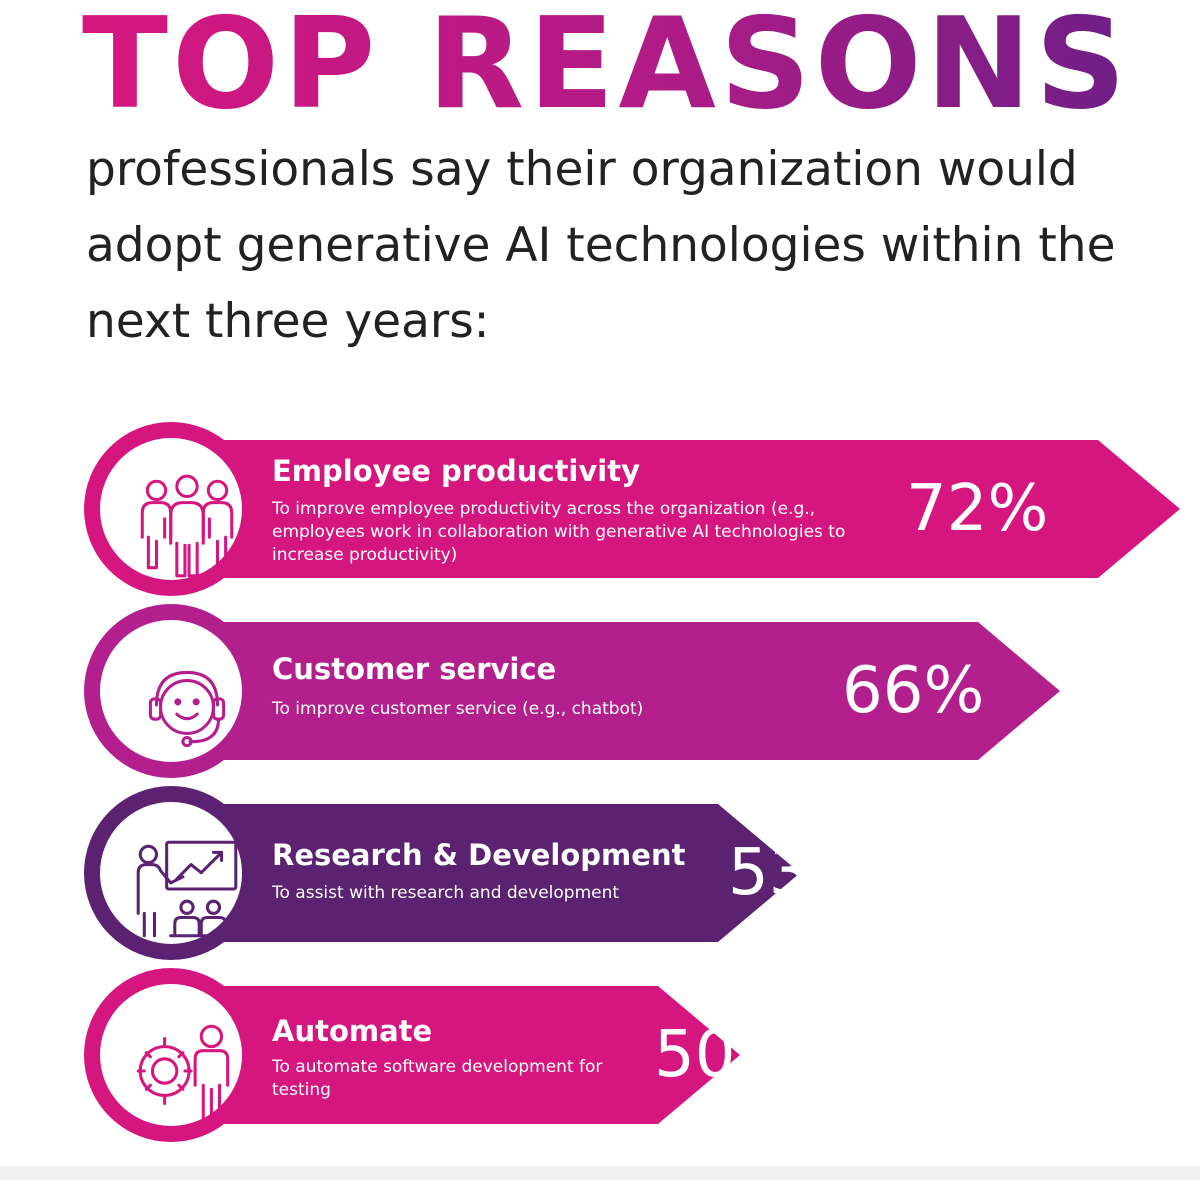 The image size is (1200, 1180). I want to click on presentation-chart-icon, so click(187, 889).